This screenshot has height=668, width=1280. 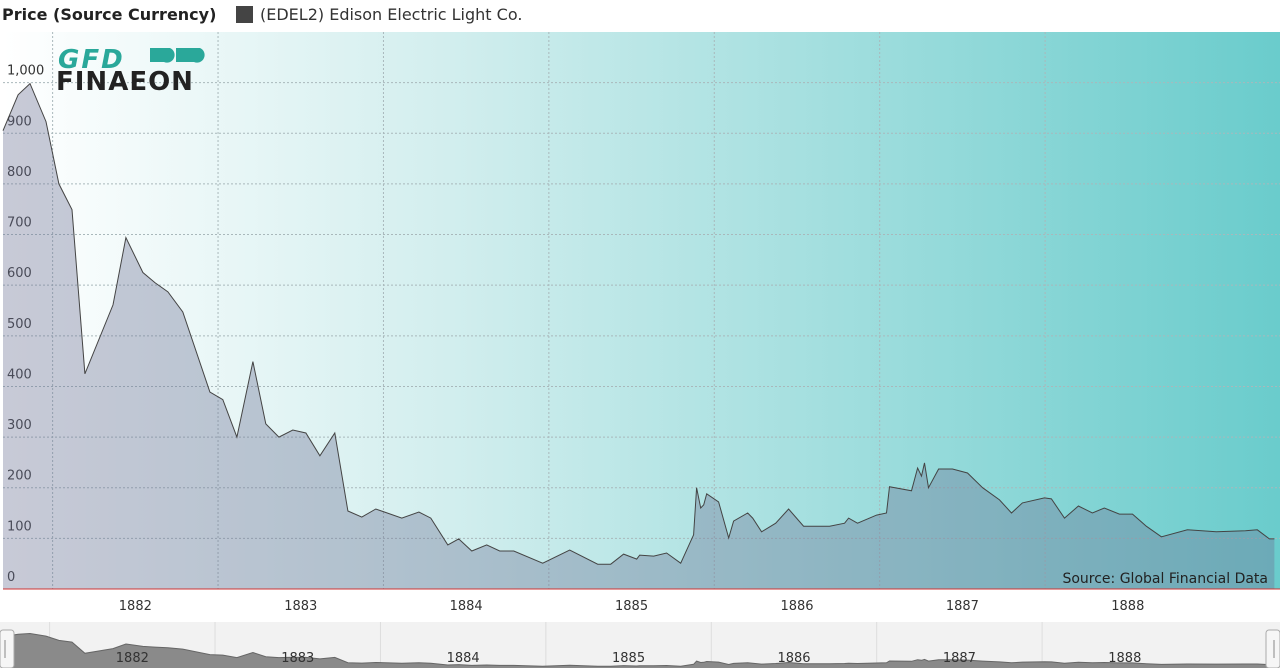 I want to click on x-tick-label: 1888, so click(x=1127, y=606).